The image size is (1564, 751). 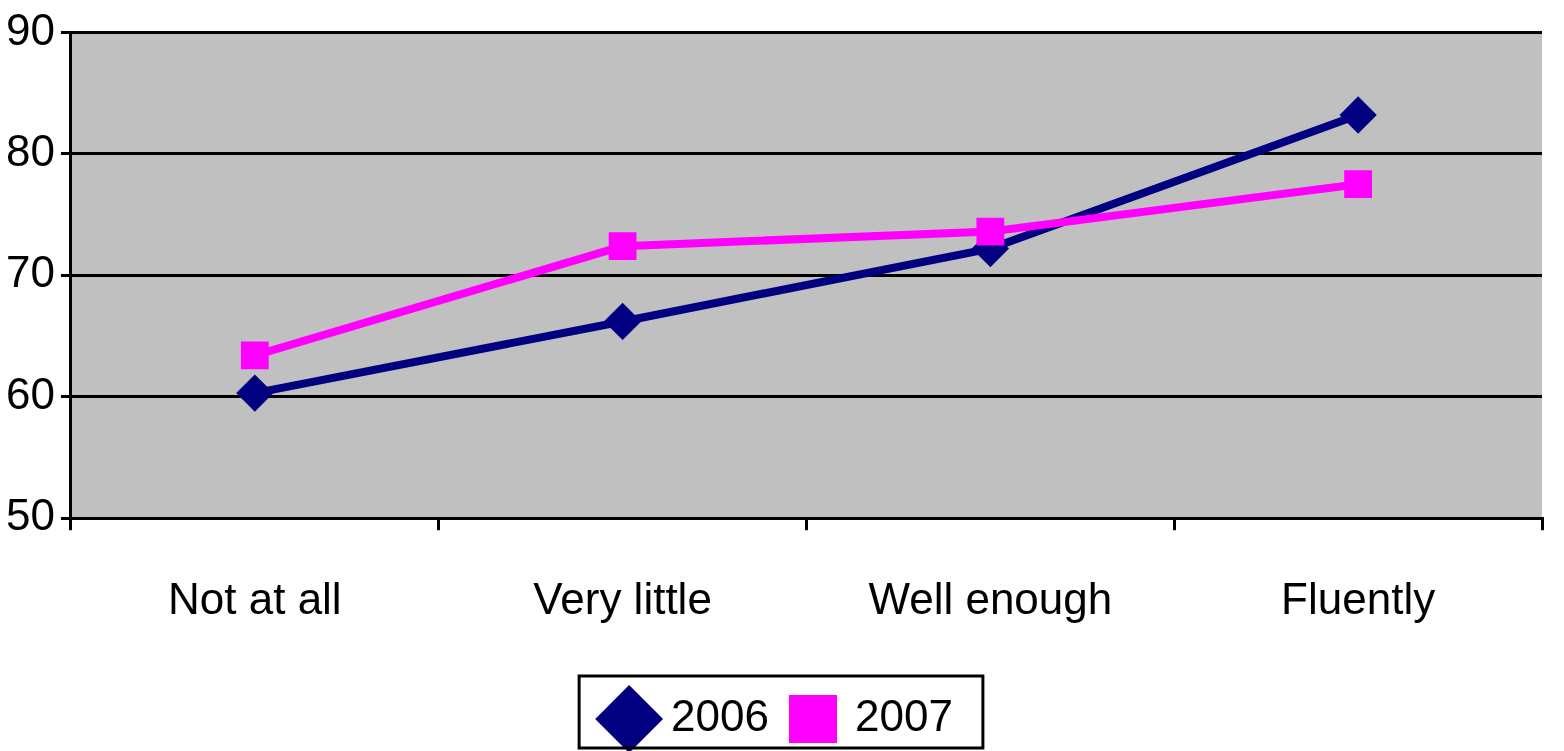 I want to click on y-tick-label: 80, so click(x=30, y=150).